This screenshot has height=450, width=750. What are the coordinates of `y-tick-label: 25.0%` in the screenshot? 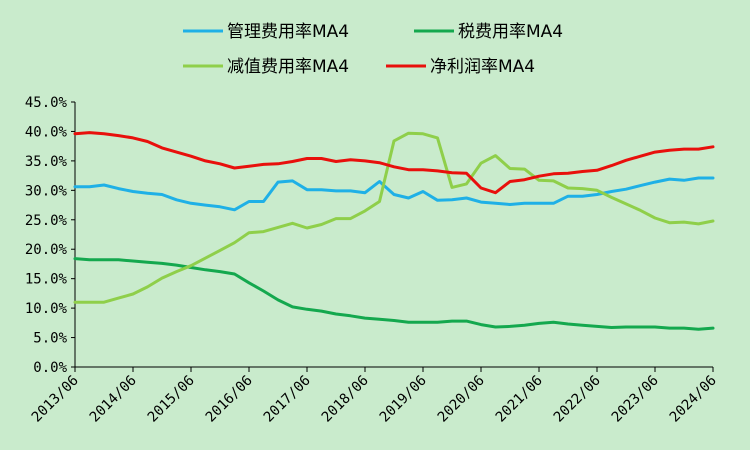 It's located at (46, 221).